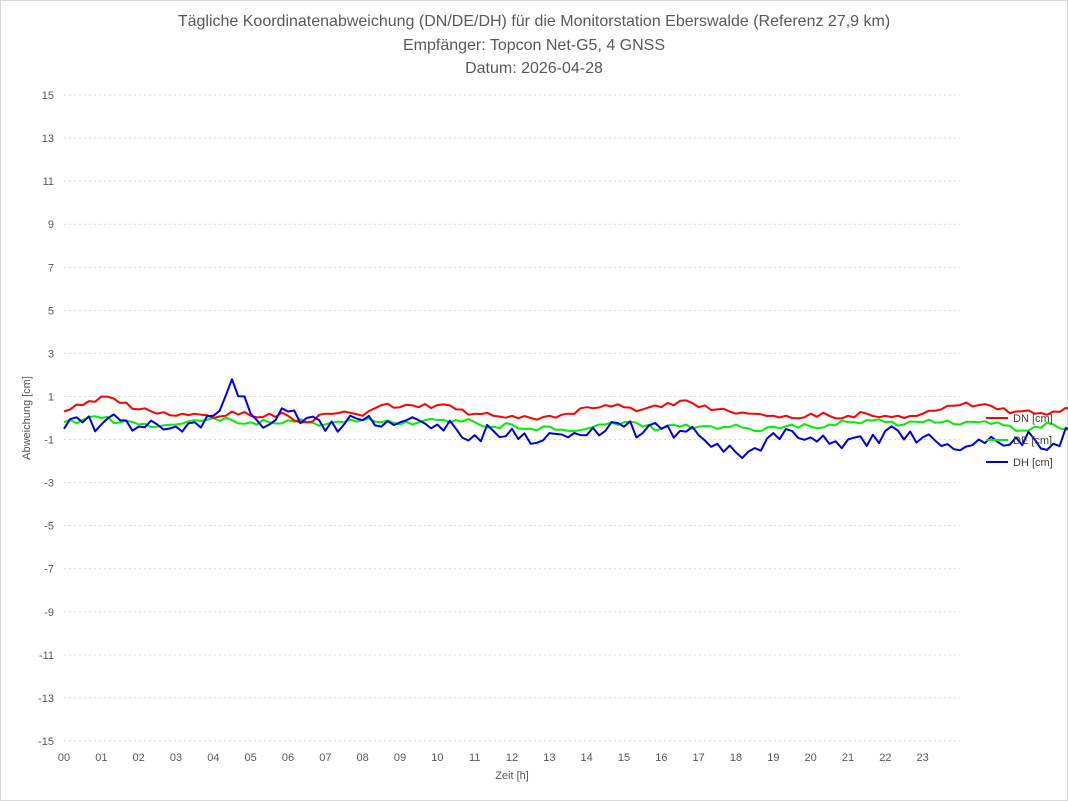 Image resolution: width=1068 pixels, height=801 pixels. Describe the element at coordinates (27, 418) in the screenshot. I see `y-axis-title: Abweichung [cm]` at that location.